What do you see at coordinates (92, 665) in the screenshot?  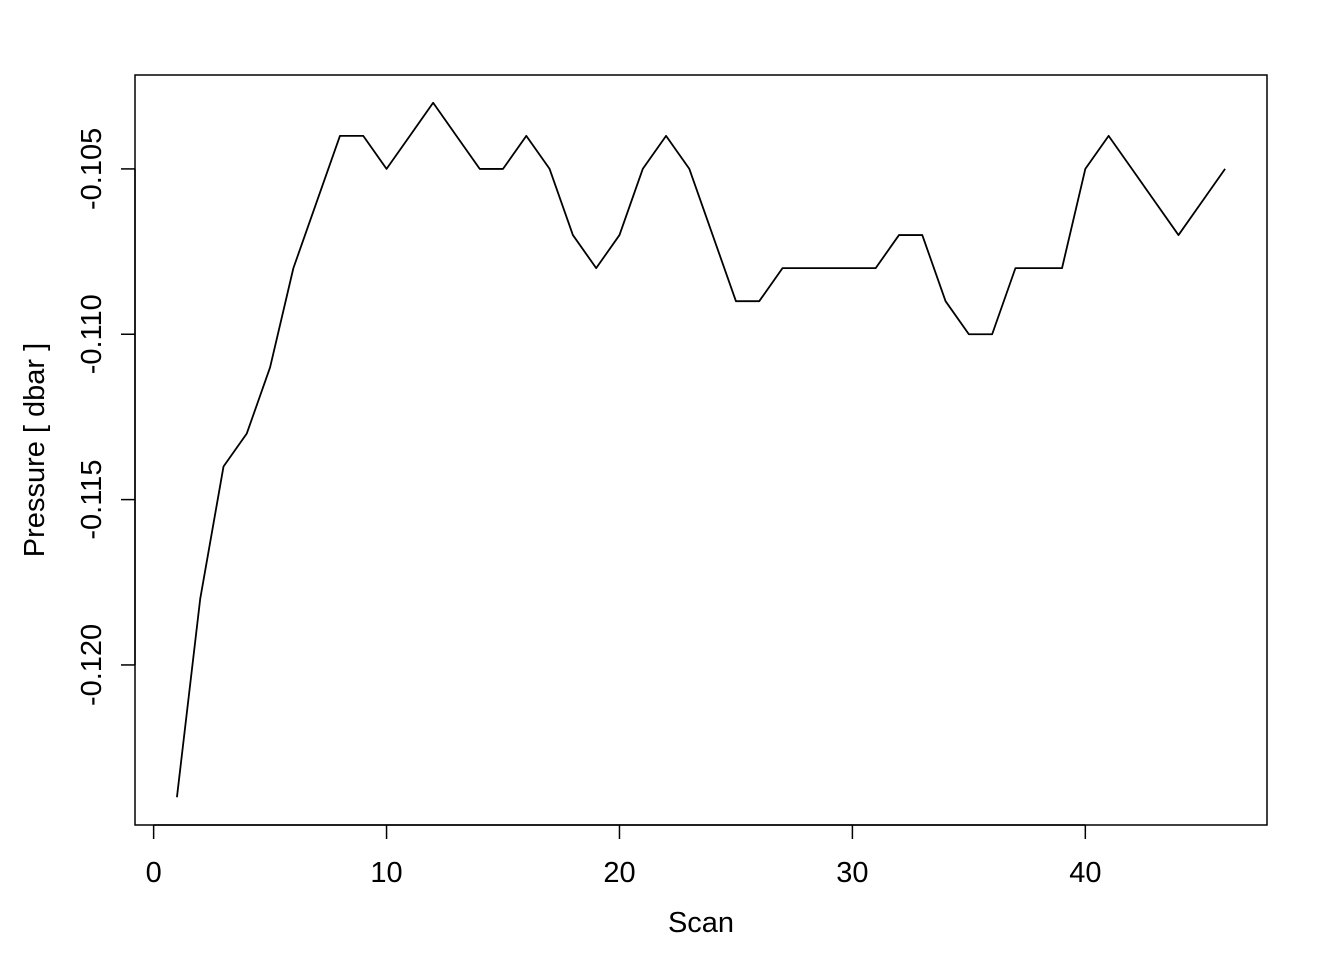 I see `y-tick-label: -0.120` at bounding box center [92, 665].